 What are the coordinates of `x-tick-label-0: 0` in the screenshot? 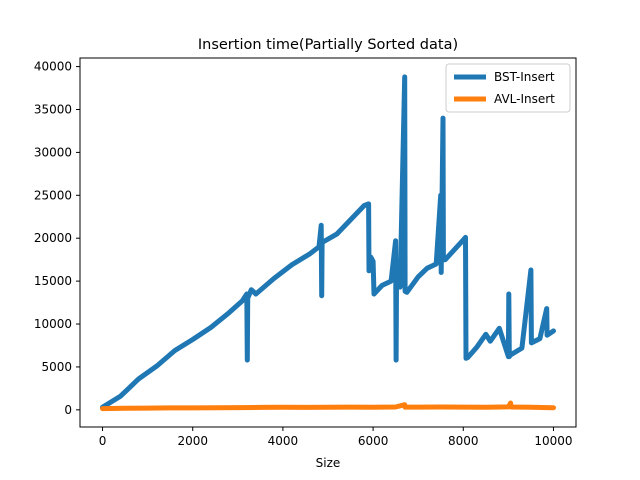 It's located at (103, 441).